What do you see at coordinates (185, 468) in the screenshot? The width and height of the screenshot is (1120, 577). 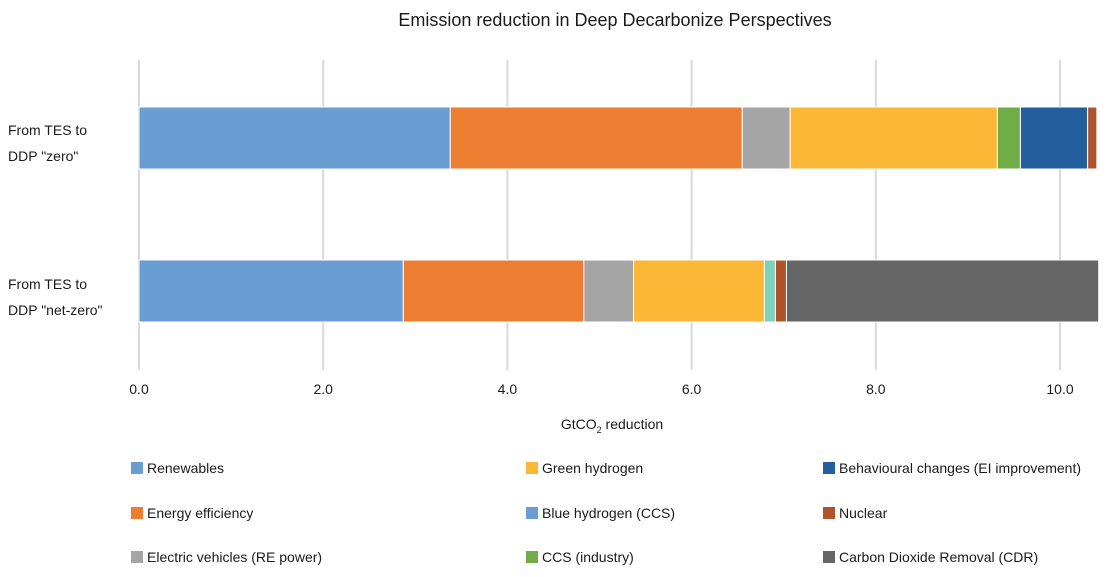 I see `legend-label: Renewables` at bounding box center [185, 468].